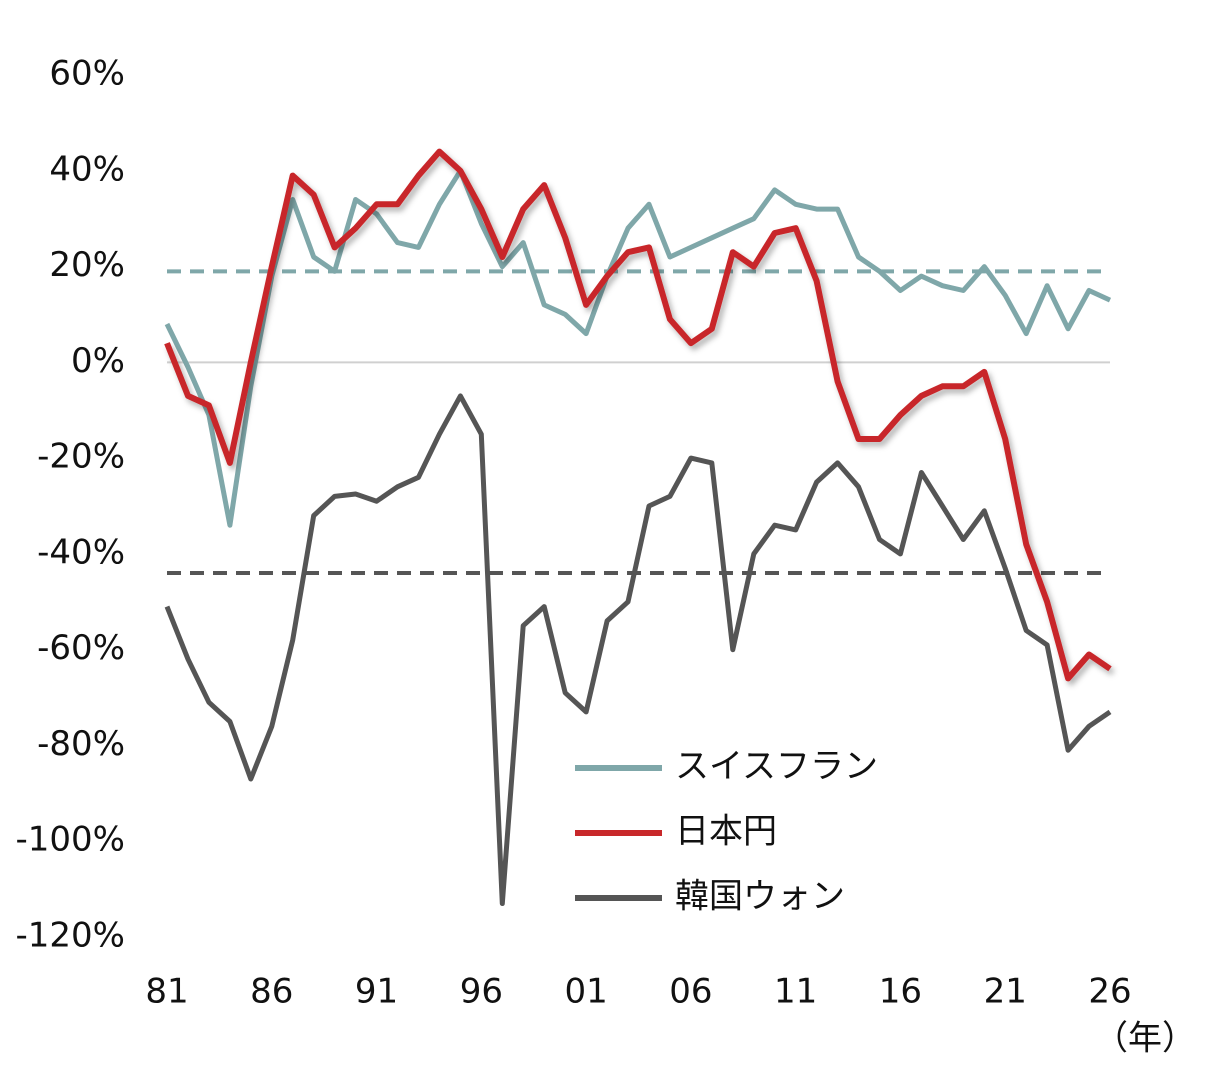  Describe the element at coordinates (70, 936) in the screenshot. I see `y-tick-label: -120%` at that location.